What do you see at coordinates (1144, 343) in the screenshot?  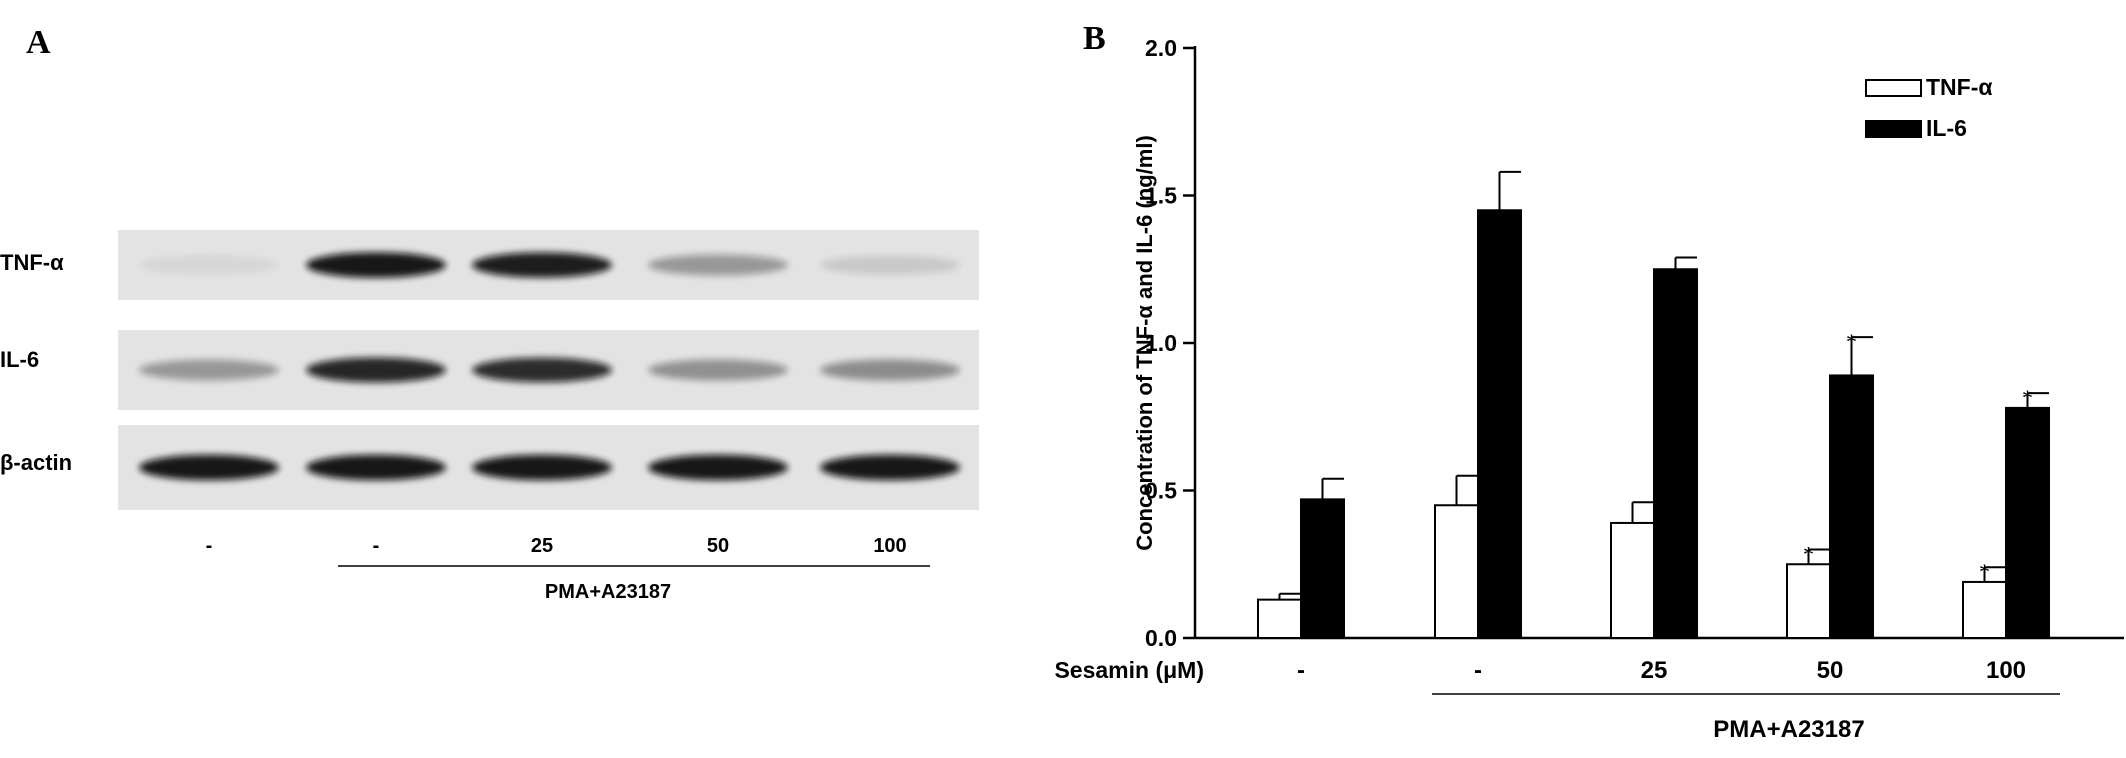 I see `y-axis-label: Concentration of TNF-α and IL-6 (ng/ml)` at bounding box center [1144, 343].